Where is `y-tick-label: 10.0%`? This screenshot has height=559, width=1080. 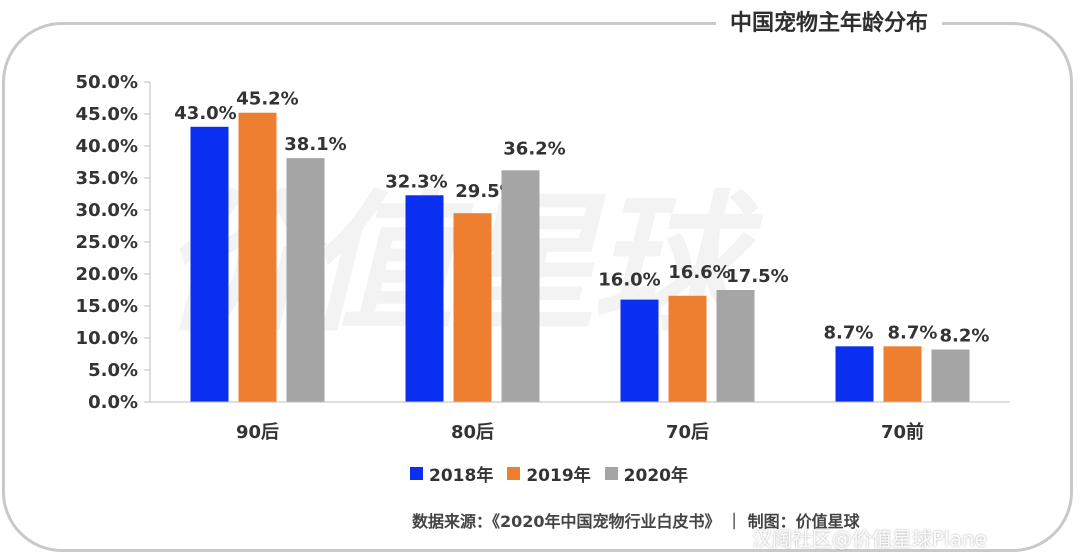
y-tick-label: 10.0% is located at coordinates (107, 338).